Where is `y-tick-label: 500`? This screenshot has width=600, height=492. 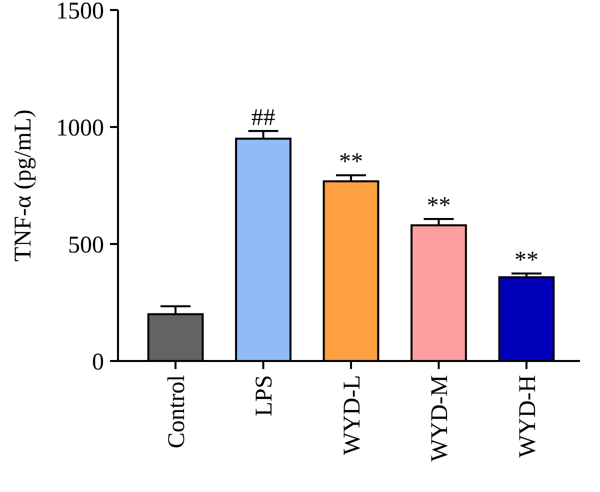
y-tick-label: 500 is located at coordinates (86, 245).